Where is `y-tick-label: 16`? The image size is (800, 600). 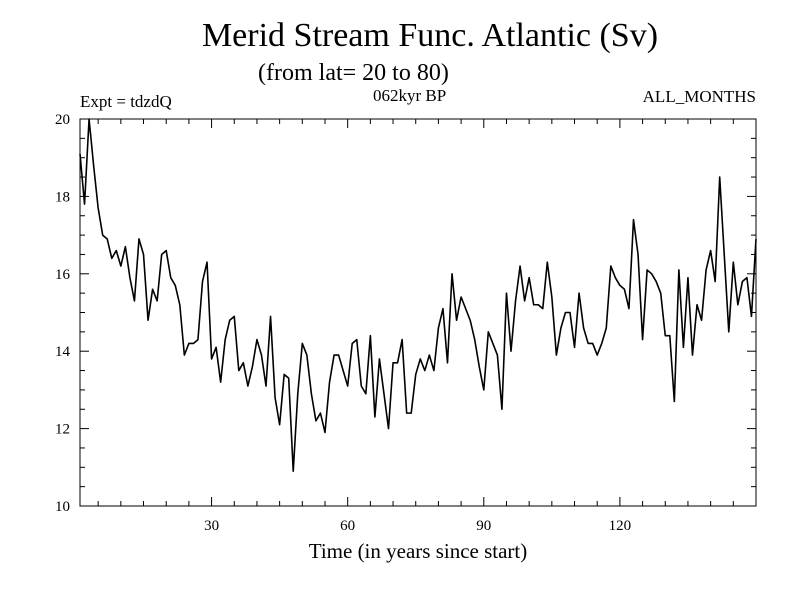 y-tick-label: 16 is located at coordinates (63, 275).